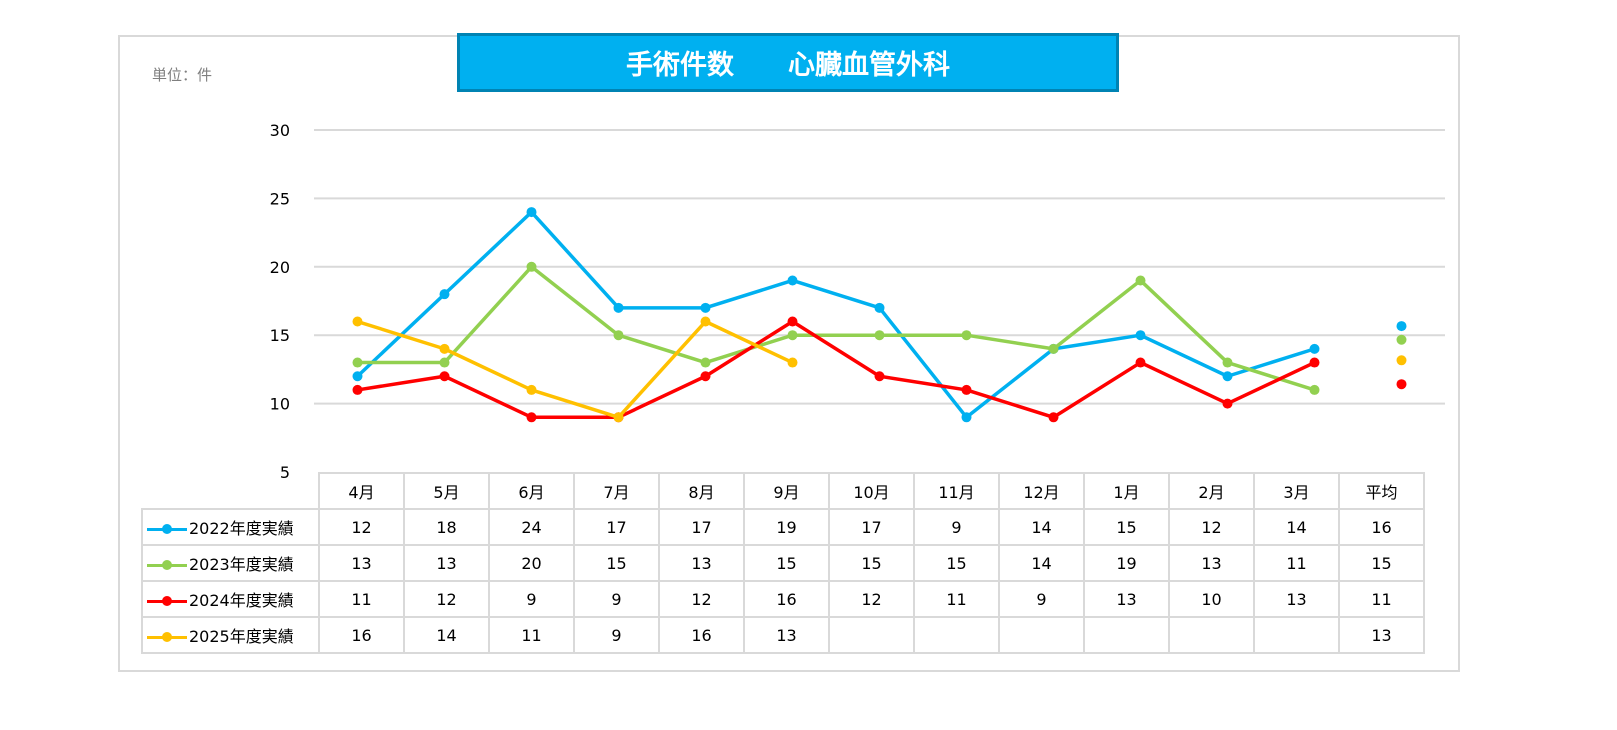  I want to click on legend-entry: 2025年度実績, so click(230, 635).